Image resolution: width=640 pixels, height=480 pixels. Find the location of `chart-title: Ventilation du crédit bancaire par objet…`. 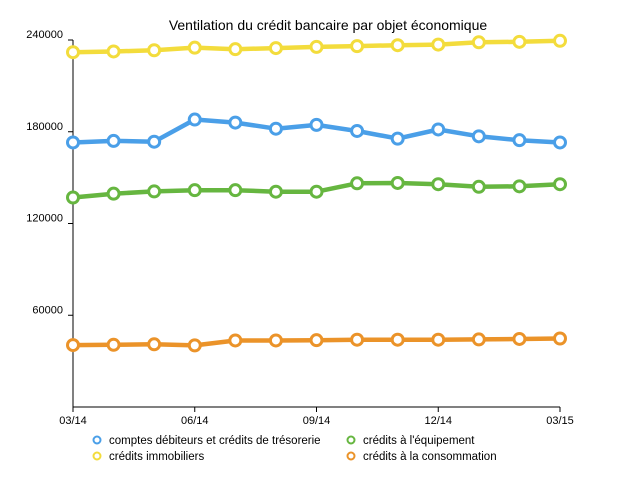

chart-title: Ventilation du crédit bancaire par objet… is located at coordinates (328, 25).